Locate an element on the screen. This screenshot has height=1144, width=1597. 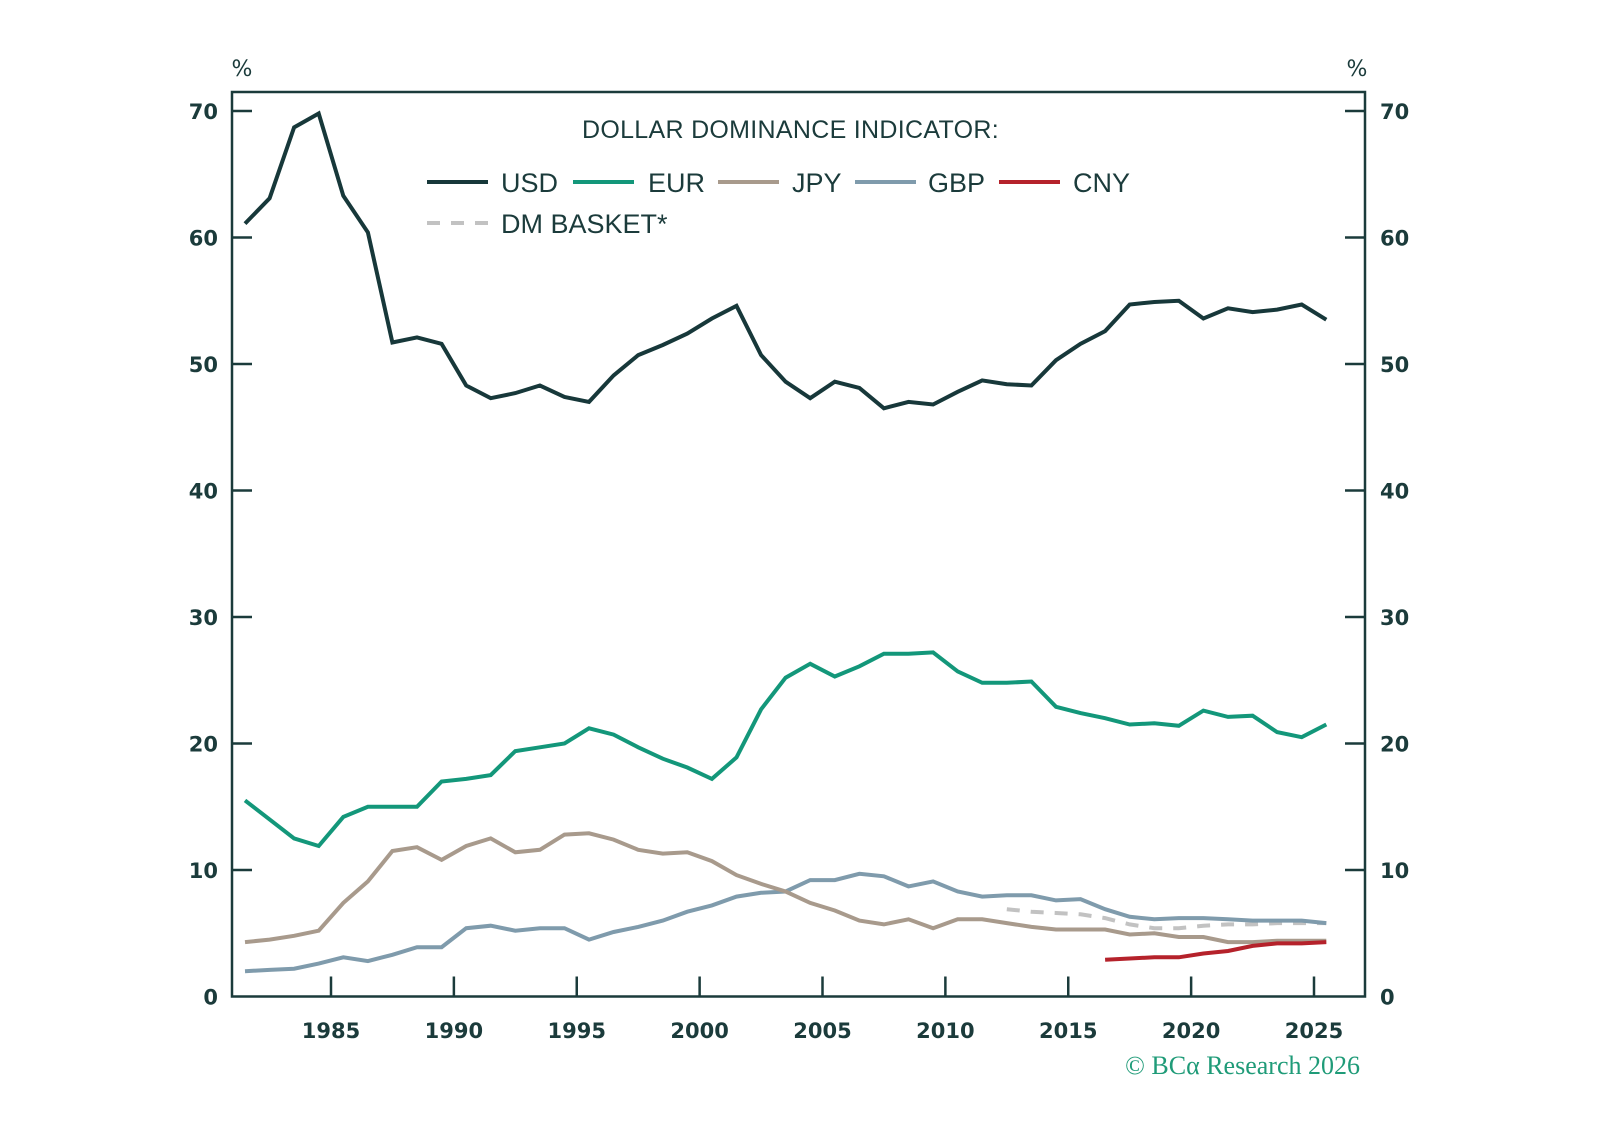
legend-label-cny: CNY is located at coordinates (1101, 183).